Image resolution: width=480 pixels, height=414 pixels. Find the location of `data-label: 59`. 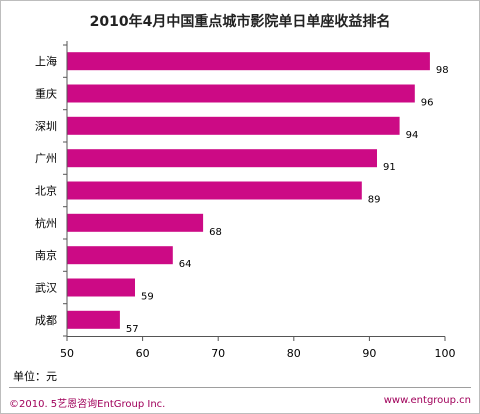

data-label: 59 is located at coordinates (147, 297).